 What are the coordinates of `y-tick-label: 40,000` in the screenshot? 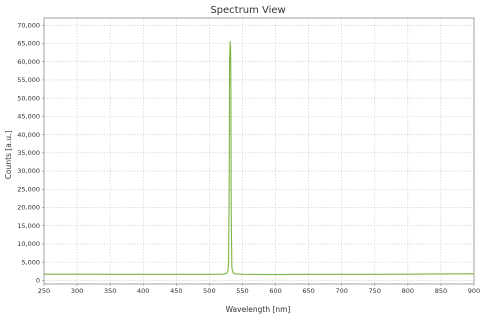 It's located at (28, 135).